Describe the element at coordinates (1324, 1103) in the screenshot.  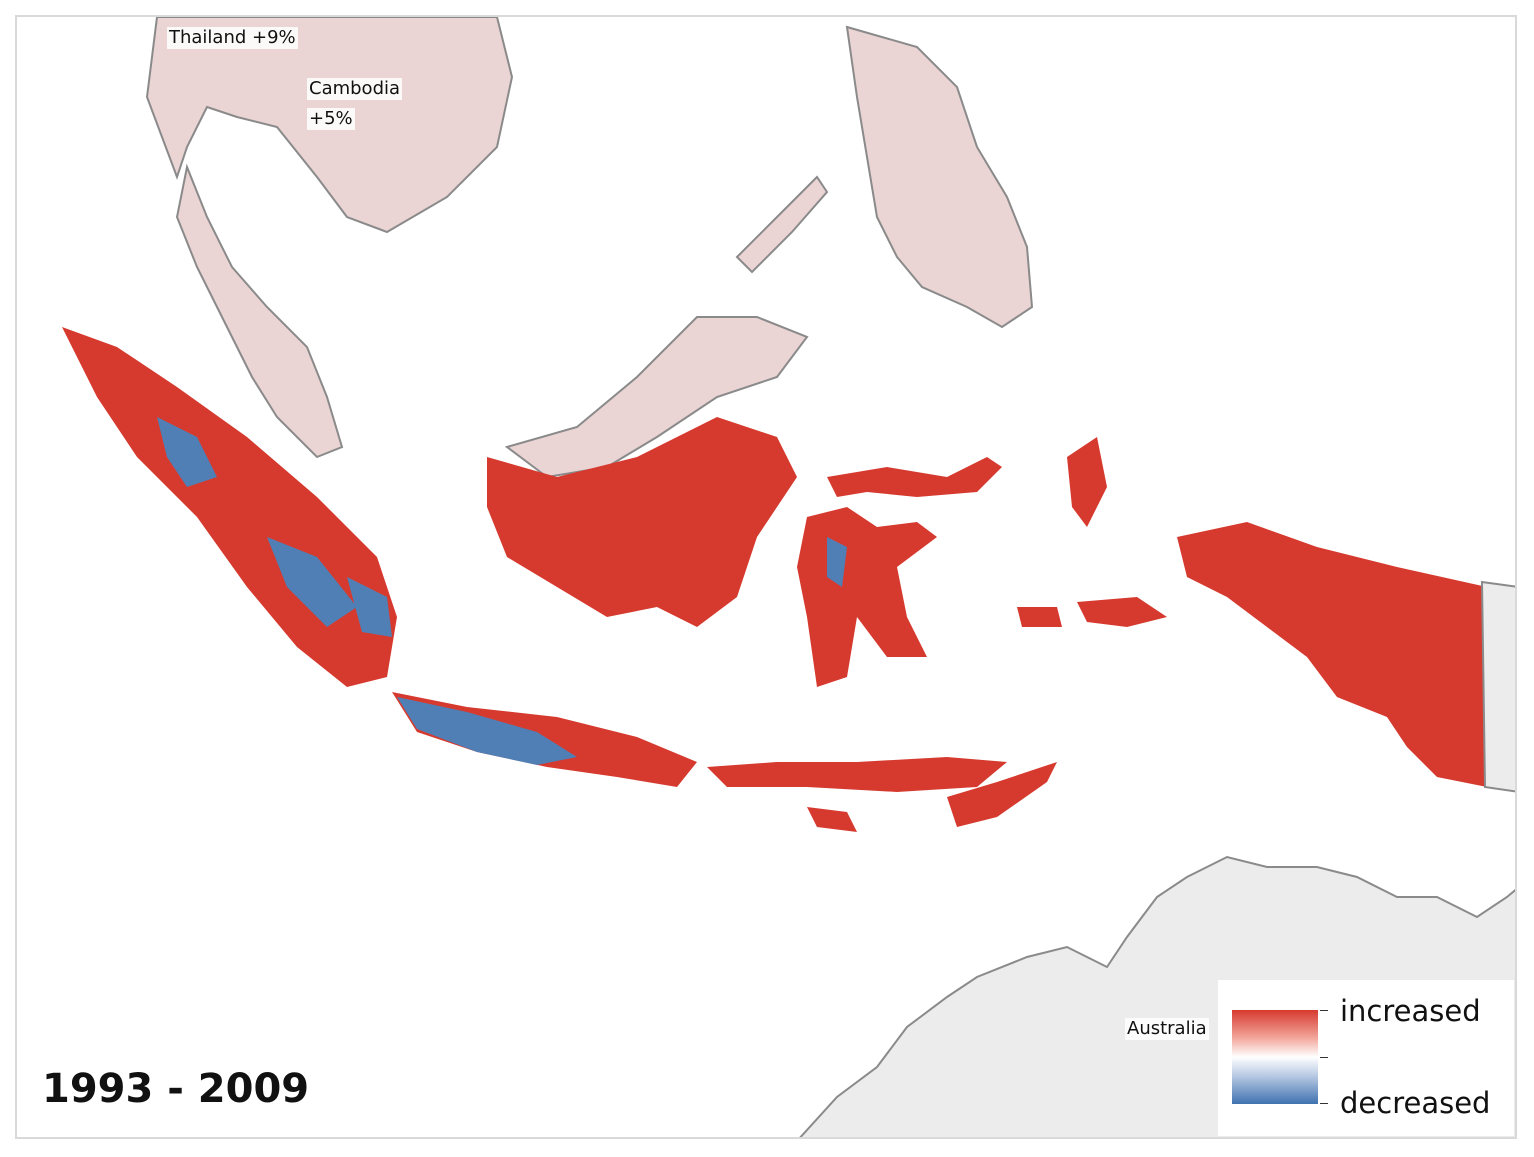
I see `legend-tick-bottom` at that location.